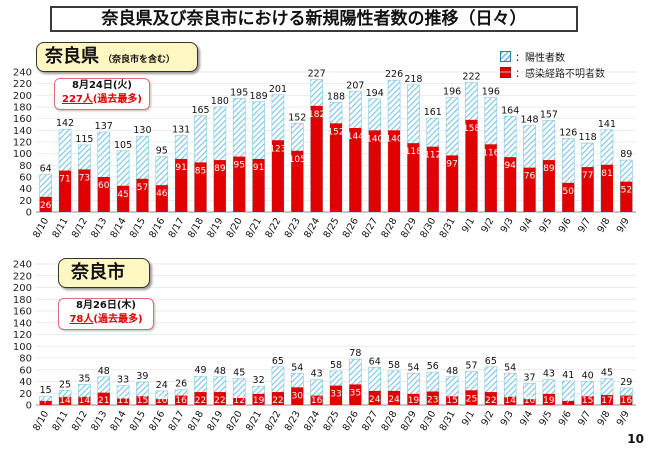 This screenshot has height=449, width=650. Describe the element at coordinates (297, 160) in the screenshot. I see `unknown-data-label: 105` at that location.